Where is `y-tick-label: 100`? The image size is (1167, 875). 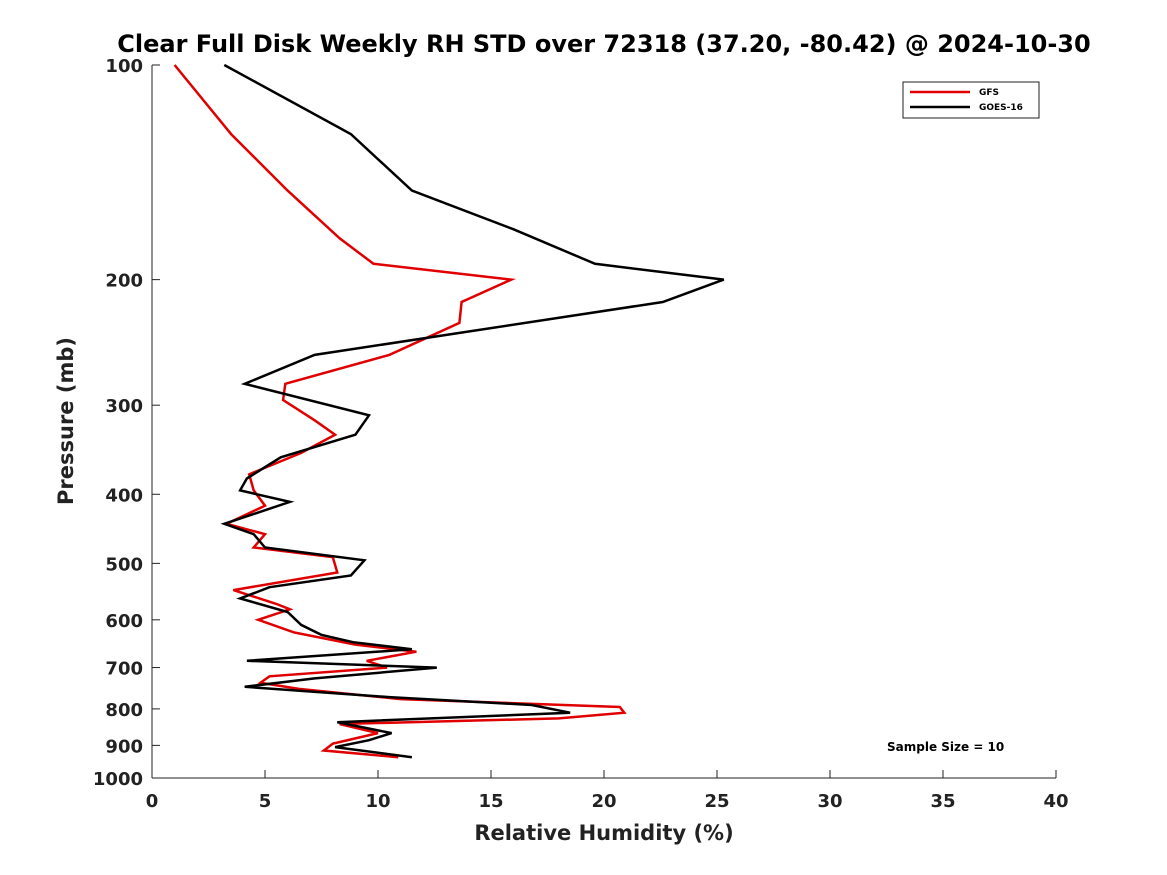
y-tick-label: 100 is located at coordinates (124, 66).